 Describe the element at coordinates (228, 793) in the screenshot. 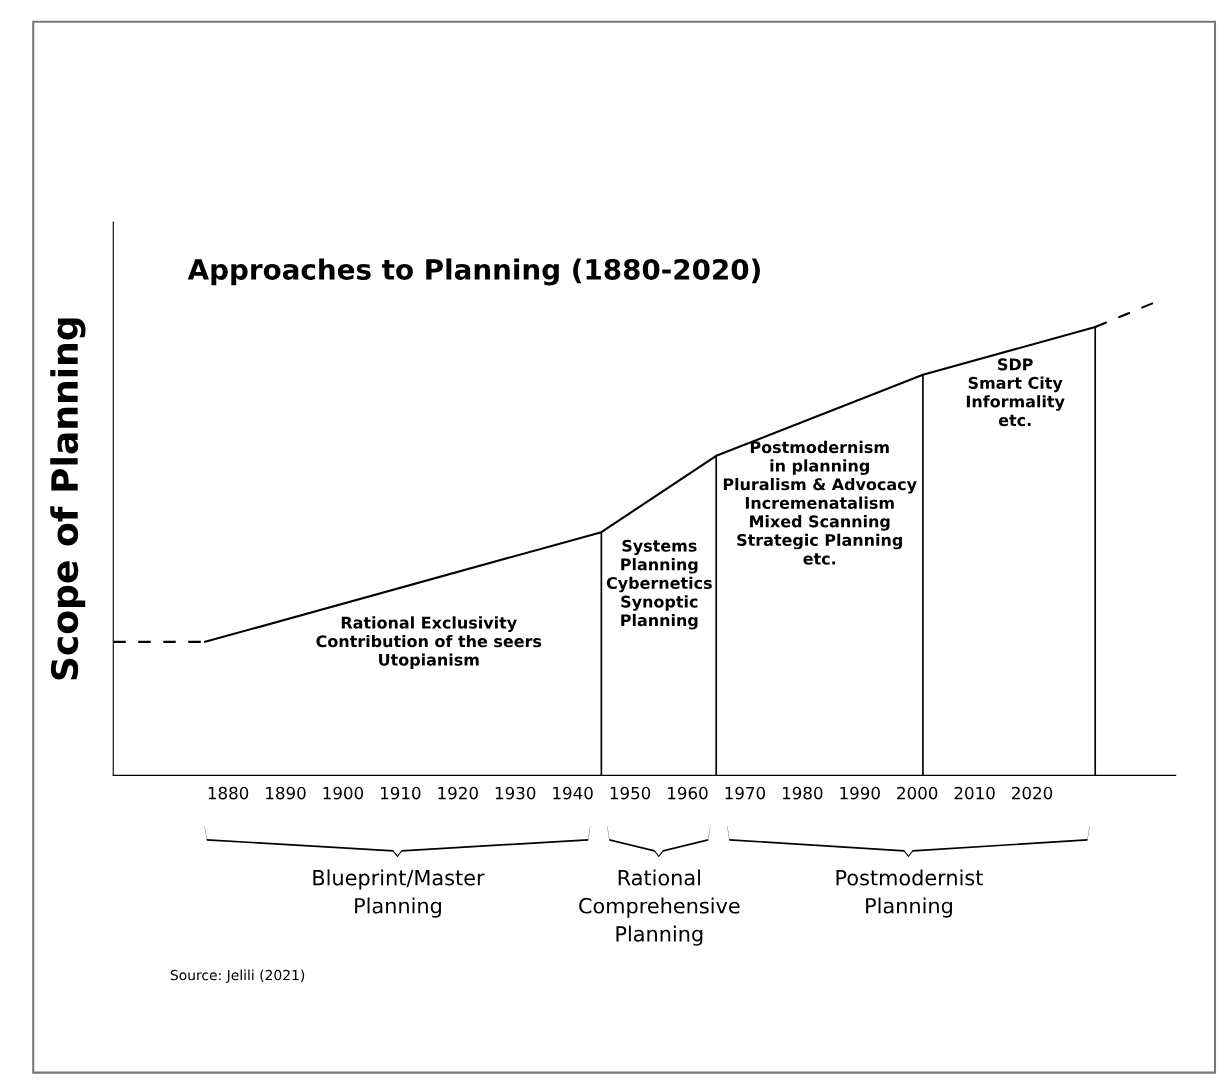

I see `x-tick-label: 1880` at that location.